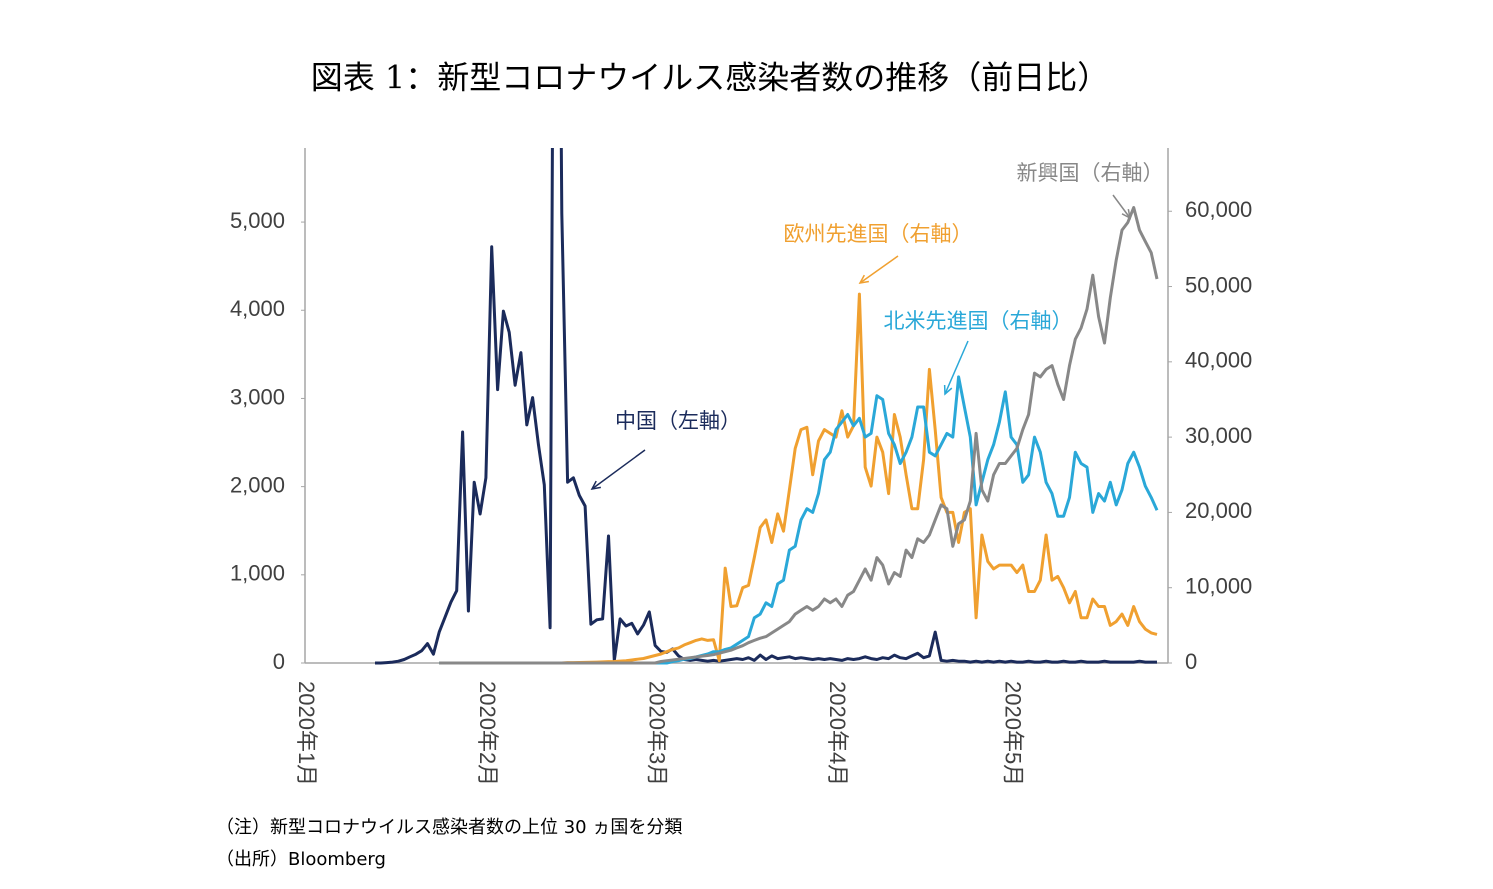 This screenshot has width=1493, height=889. Describe the element at coordinates (678, 421) in the screenshot. I see `series-label: 中国（左軸）` at that location.